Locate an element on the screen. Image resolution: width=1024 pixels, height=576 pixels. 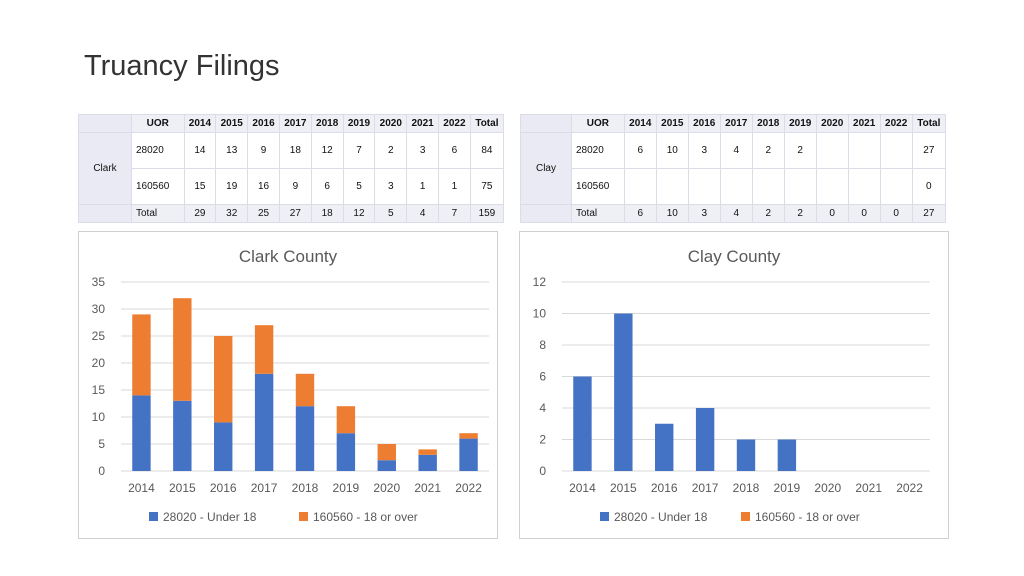
y-tick-label: 5 is located at coordinates (101, 444).